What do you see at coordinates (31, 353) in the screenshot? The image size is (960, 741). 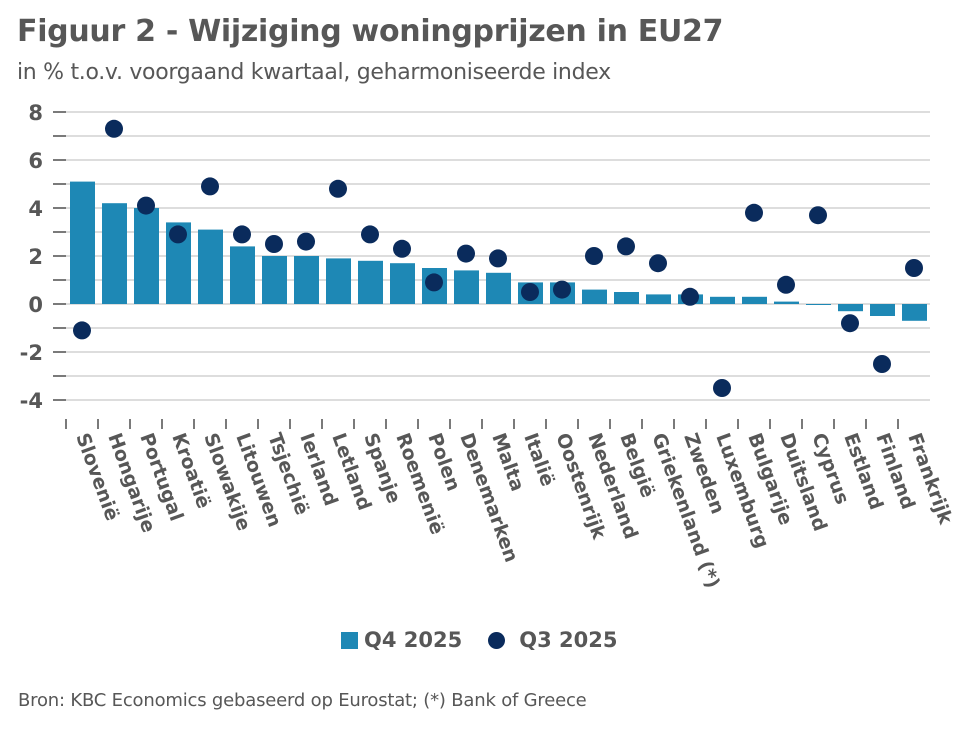 I see `y-tick-label: -2` at bounding box center [31, 353].